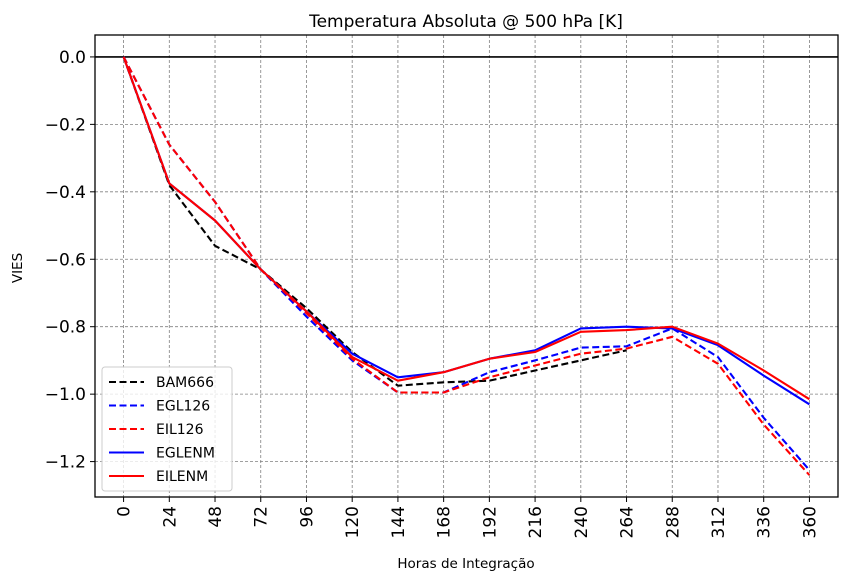 This screenshot has width=849, height=582. Describe the element at coordinates (628, 522) in the screenshot. I see `x-tick-label: 264` at that location.